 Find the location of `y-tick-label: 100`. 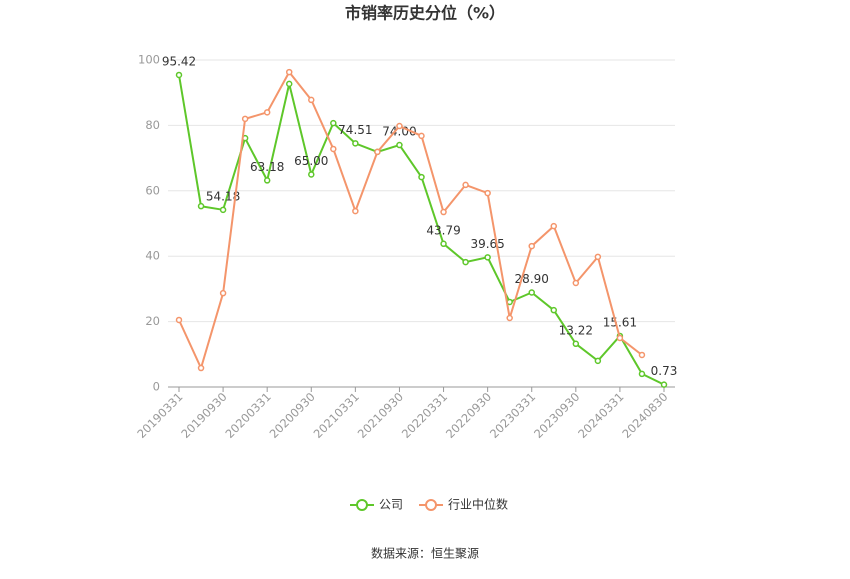

y-tick-label: 100 is located at coordinates (149, 60).